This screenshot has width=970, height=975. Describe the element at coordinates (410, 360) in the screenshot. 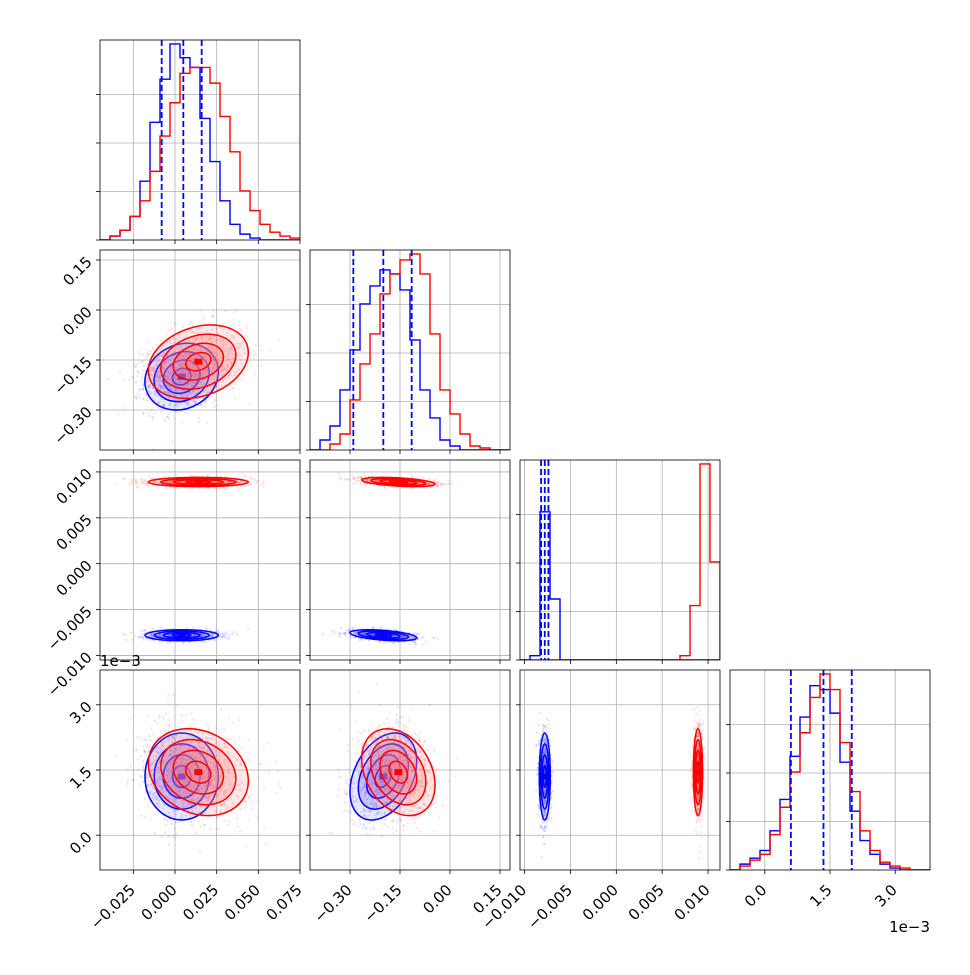

I see `histogram-blue` at that location.